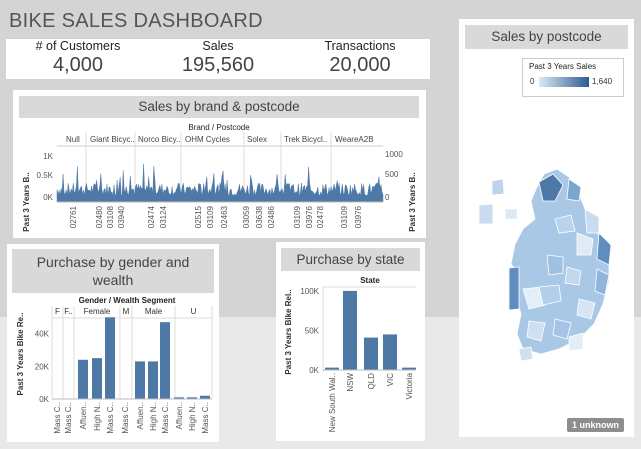 The image size is (641, 449). I want to click on y-axis-label: Past 3 Years Bike Re.., so click(20, 353).